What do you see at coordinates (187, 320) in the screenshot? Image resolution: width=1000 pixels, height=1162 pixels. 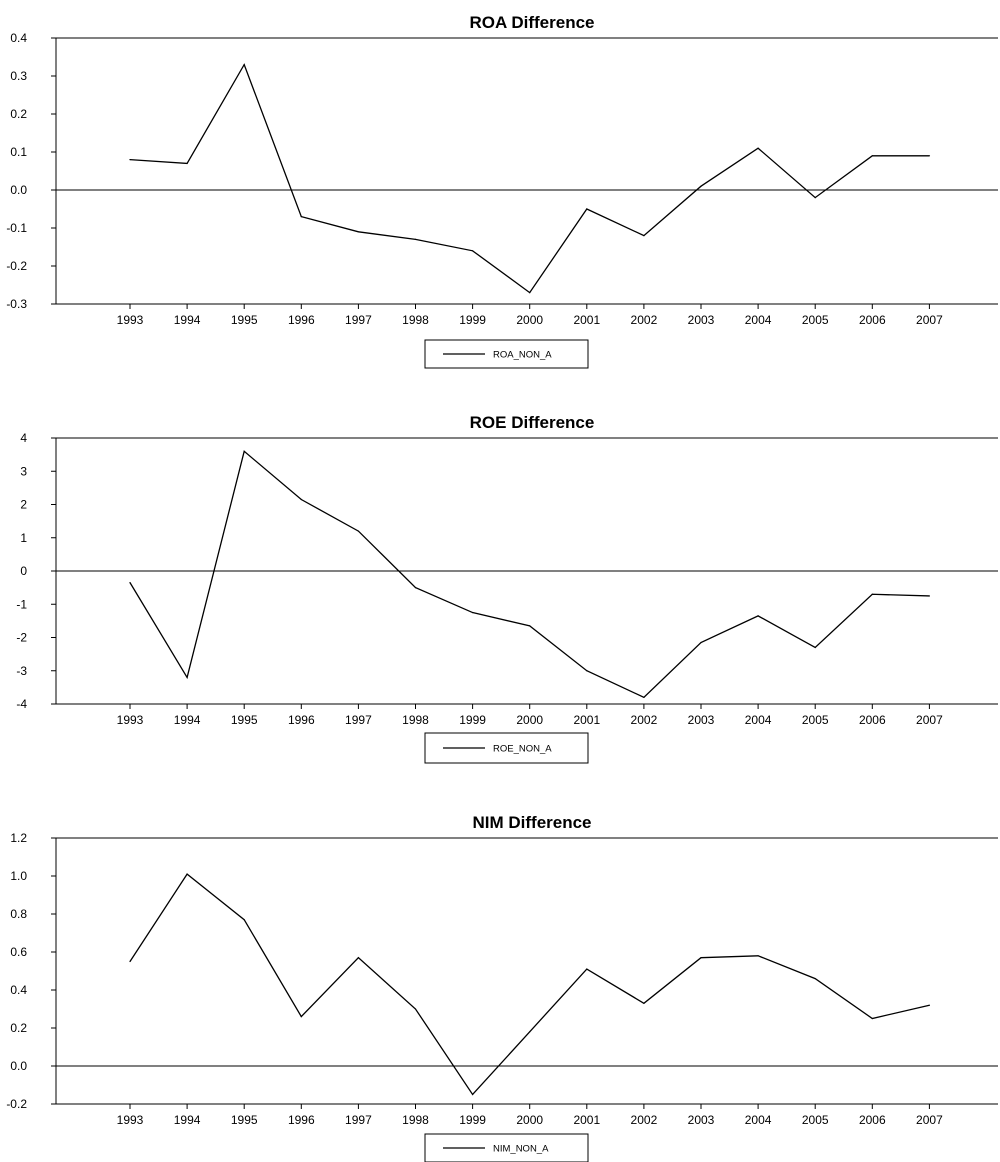 I see `x-tick-label: 1994` at bounding box center [187, 320].